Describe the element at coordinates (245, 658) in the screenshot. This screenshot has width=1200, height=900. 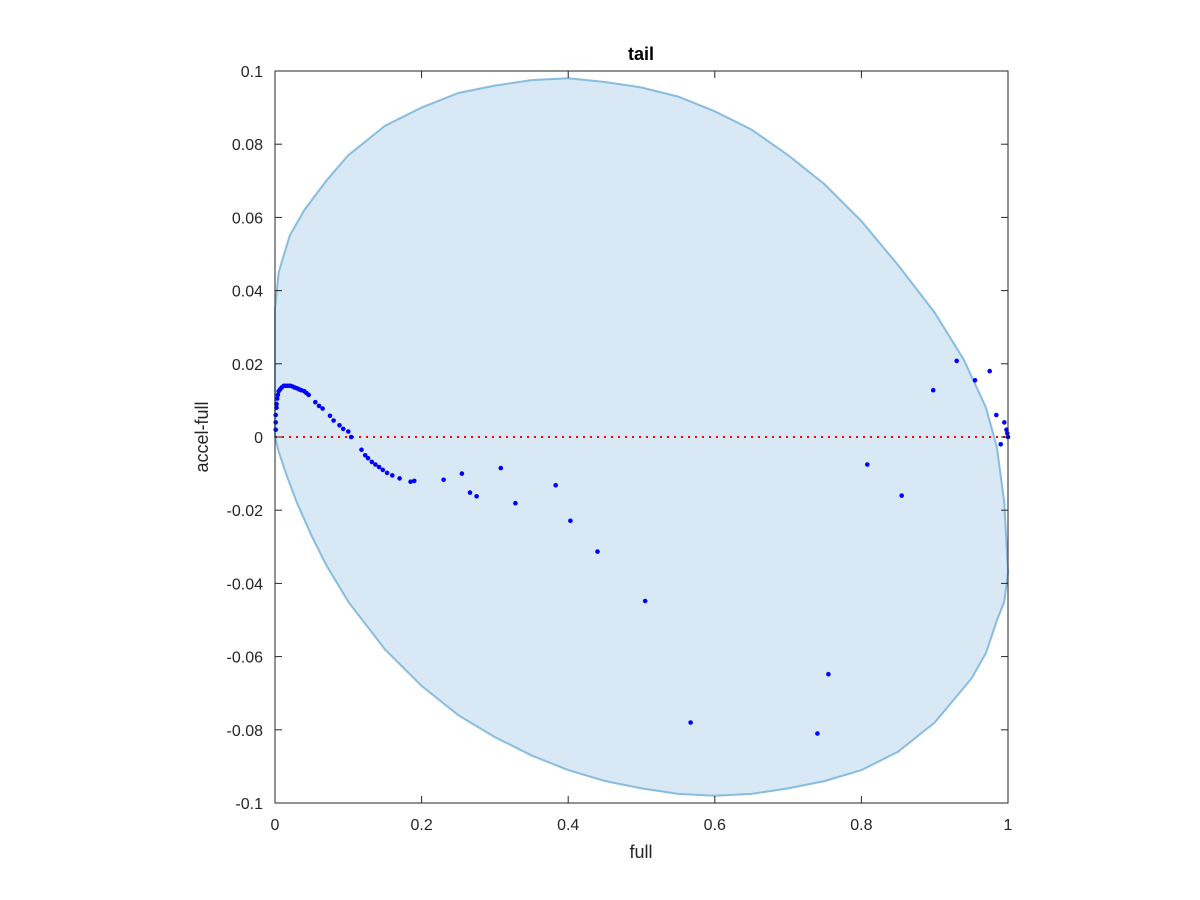
I see `y-tick-label-2: -0.06` at that location.